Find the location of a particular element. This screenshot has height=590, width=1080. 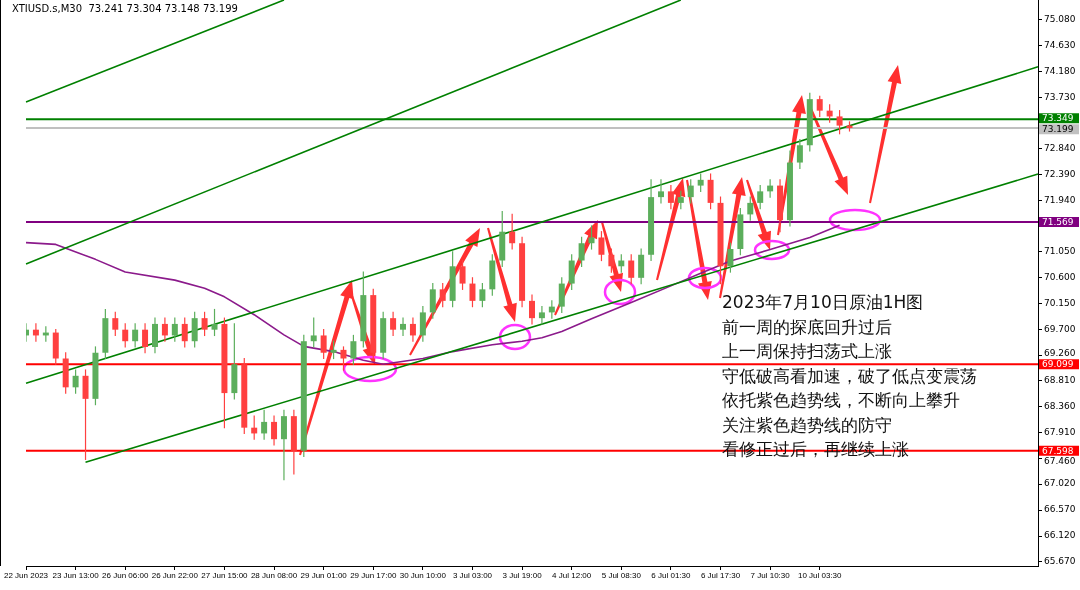

x-tick-label: 4 Jul 12:00 is located at coordinates (572, 575).